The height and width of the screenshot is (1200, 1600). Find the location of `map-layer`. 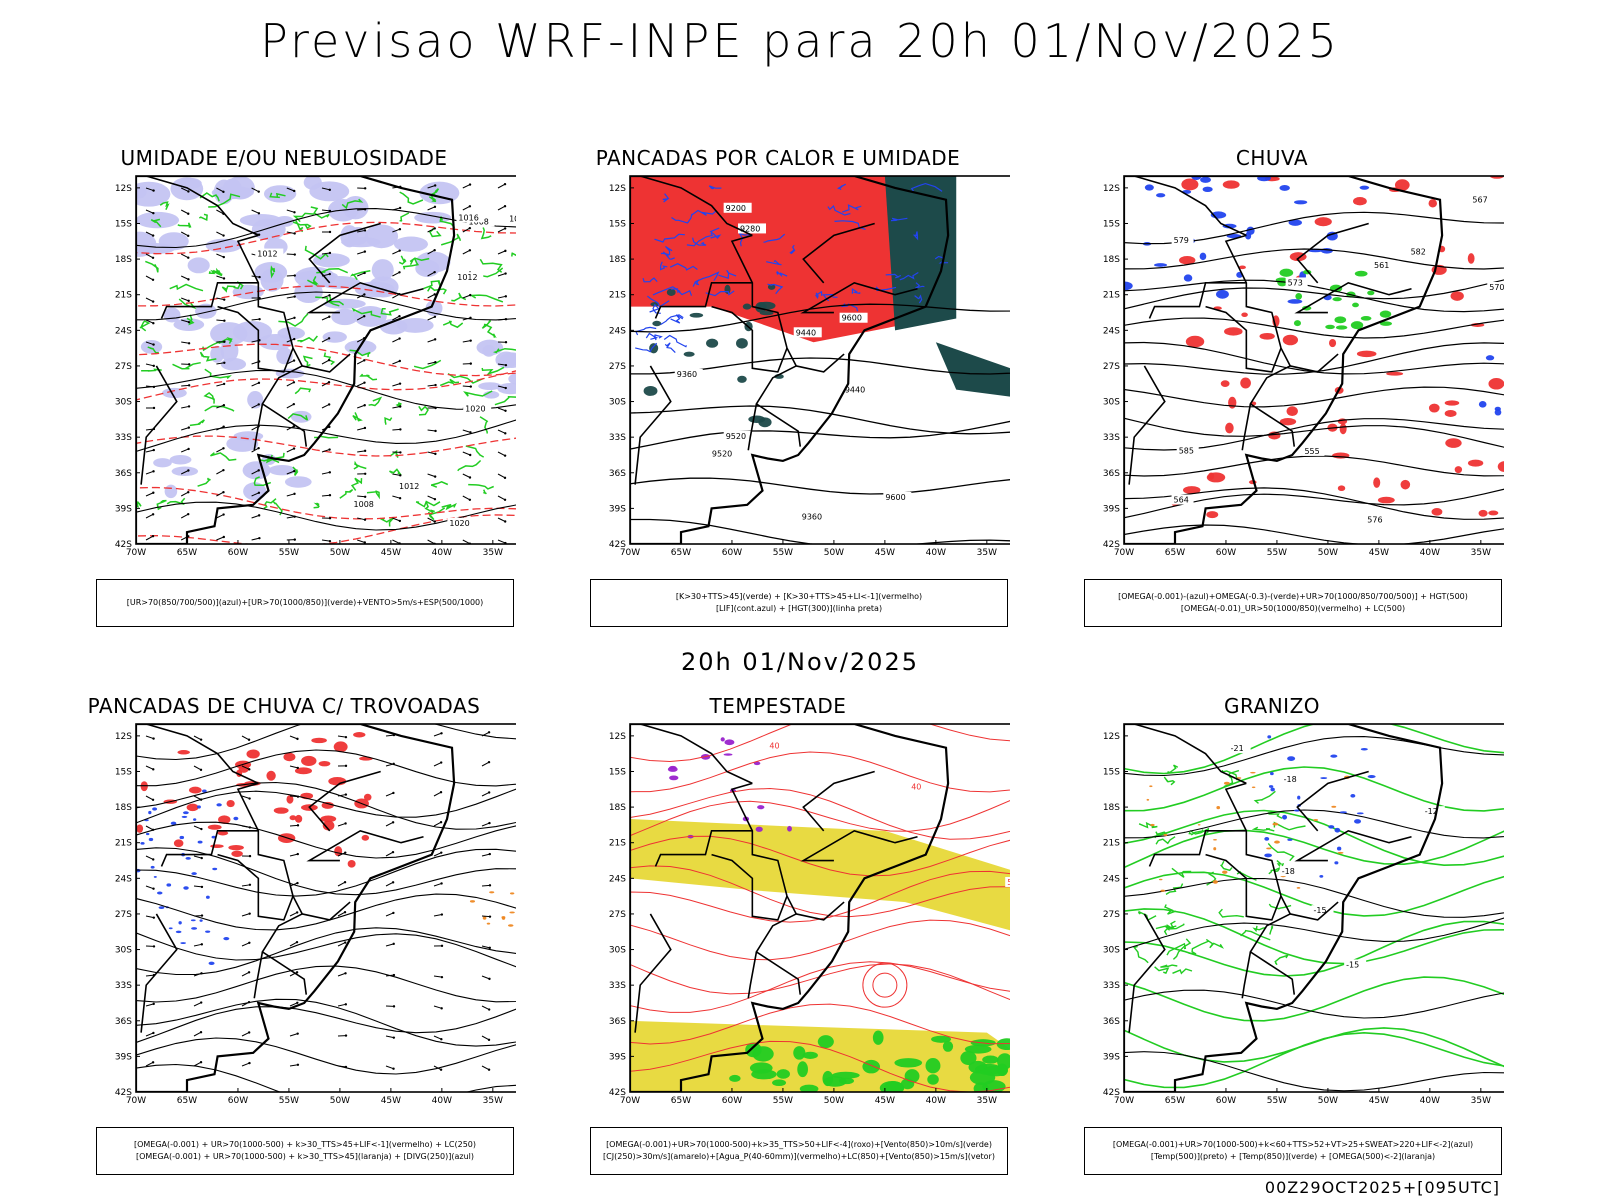

map-layer is located at coordinates (326, 908).